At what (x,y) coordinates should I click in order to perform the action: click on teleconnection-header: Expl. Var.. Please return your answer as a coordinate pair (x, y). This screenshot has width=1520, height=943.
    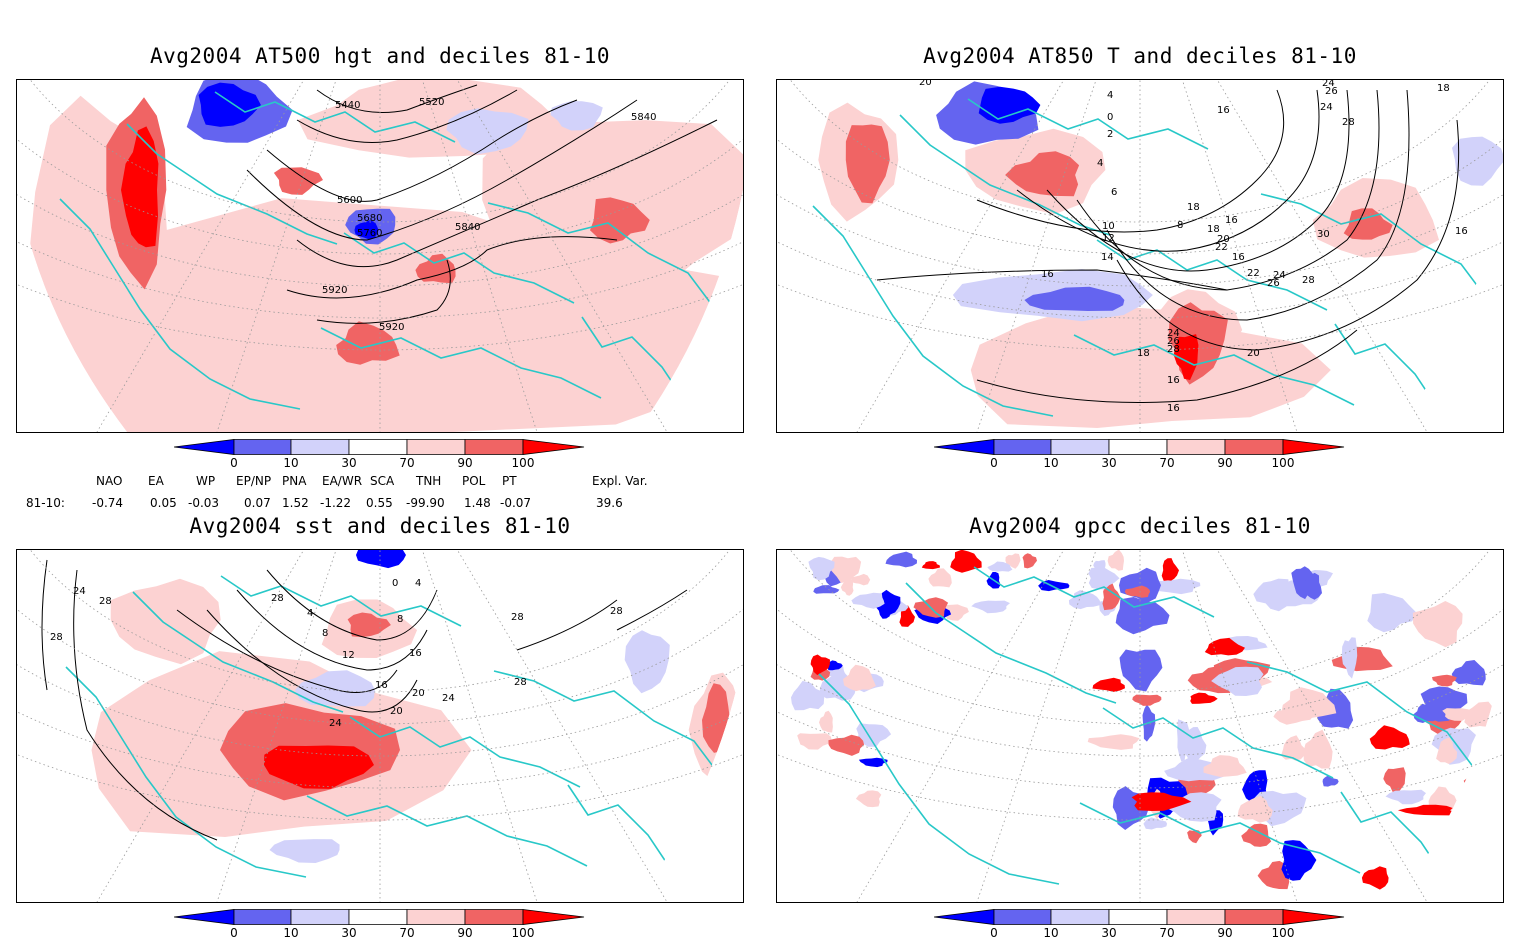
    Looking at the image, I should click on (620, 481).